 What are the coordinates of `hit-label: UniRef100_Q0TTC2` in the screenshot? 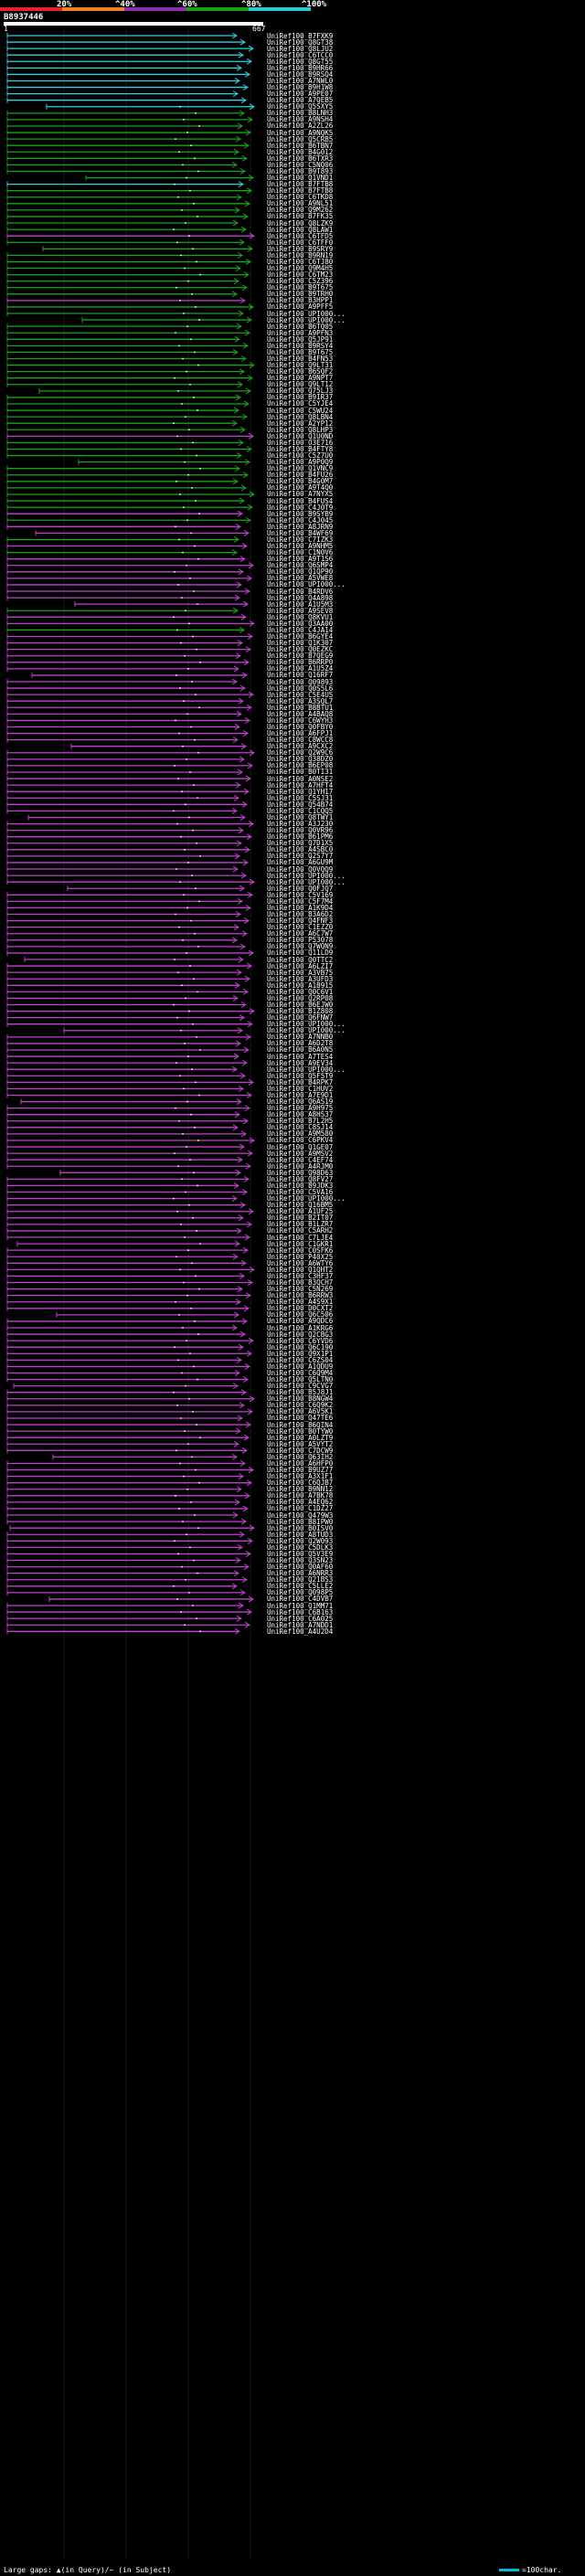 It's located at (300, 959).